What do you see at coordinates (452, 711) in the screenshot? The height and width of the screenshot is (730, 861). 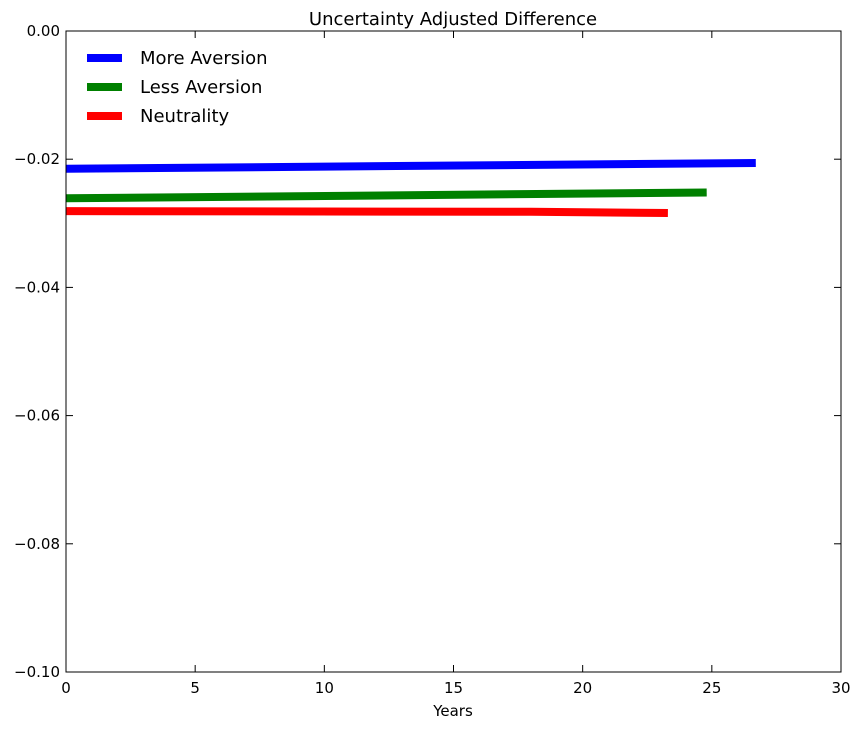 I see `x-axis-label: Years` at bounding box center [452, 711].